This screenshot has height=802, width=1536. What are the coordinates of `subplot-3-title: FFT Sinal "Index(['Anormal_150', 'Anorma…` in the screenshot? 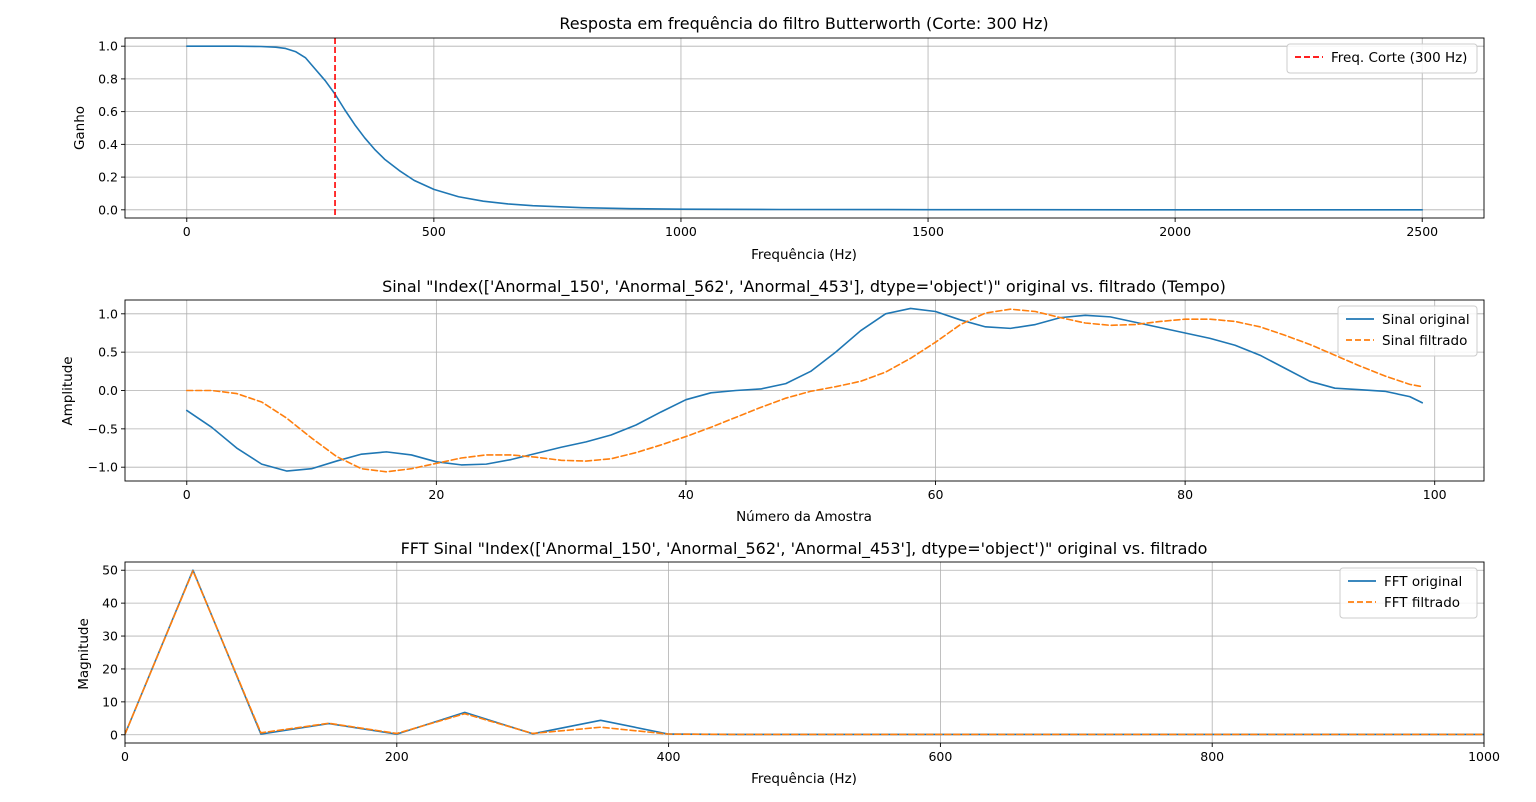 It's located at (804, 549).